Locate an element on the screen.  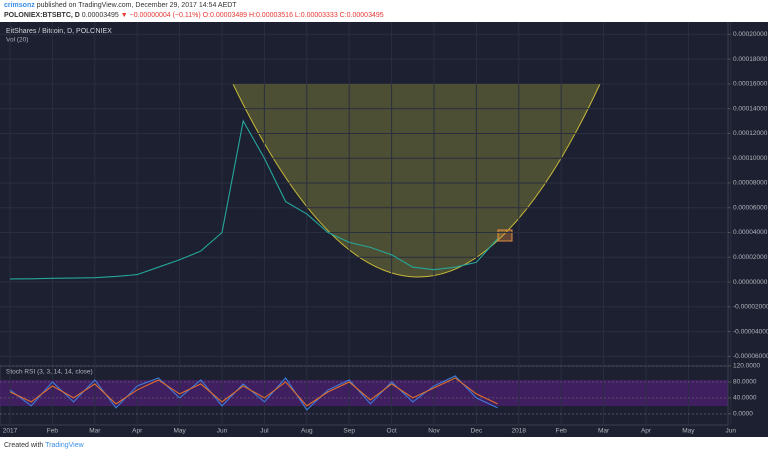
y-tick-label: 0.00000000 is located at coordinates (750, 282).